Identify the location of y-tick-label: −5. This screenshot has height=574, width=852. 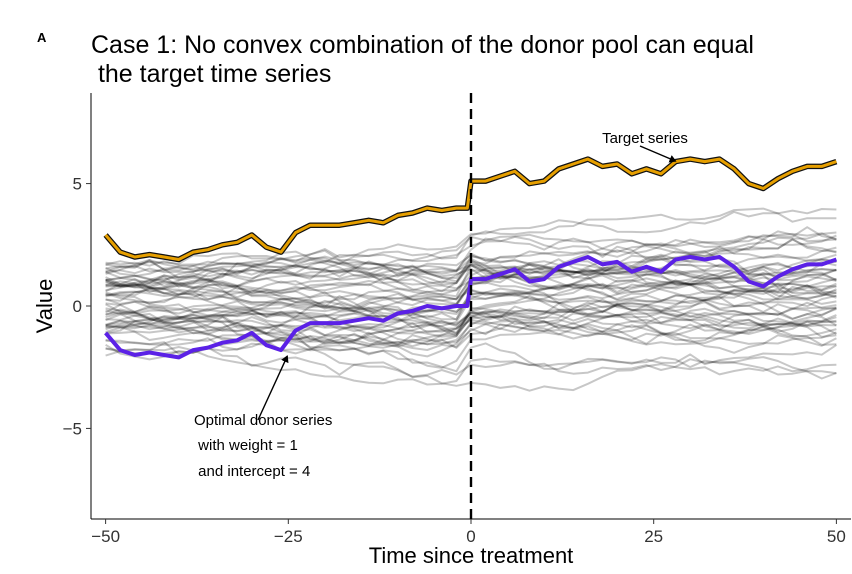
(72, 428).